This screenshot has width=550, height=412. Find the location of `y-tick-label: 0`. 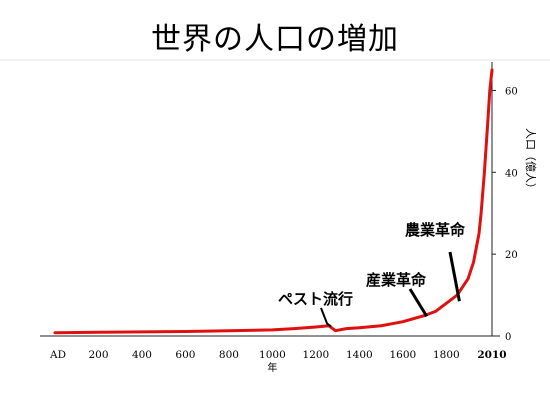

y-tick-label: 0 is located at coordinates (508, 337).